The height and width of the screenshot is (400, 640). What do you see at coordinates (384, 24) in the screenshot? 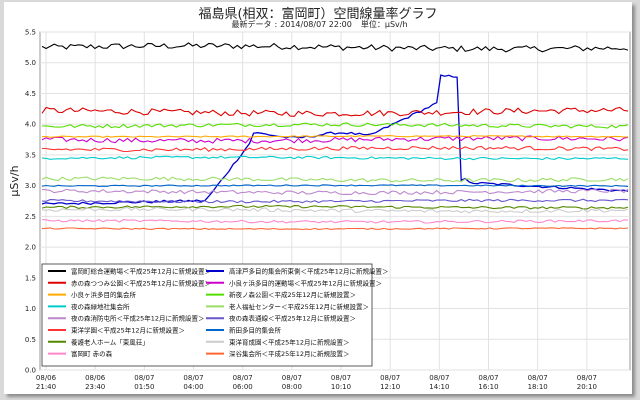
I see `unit-label: 単位：μSv/h` at bounding box center [384, 24].